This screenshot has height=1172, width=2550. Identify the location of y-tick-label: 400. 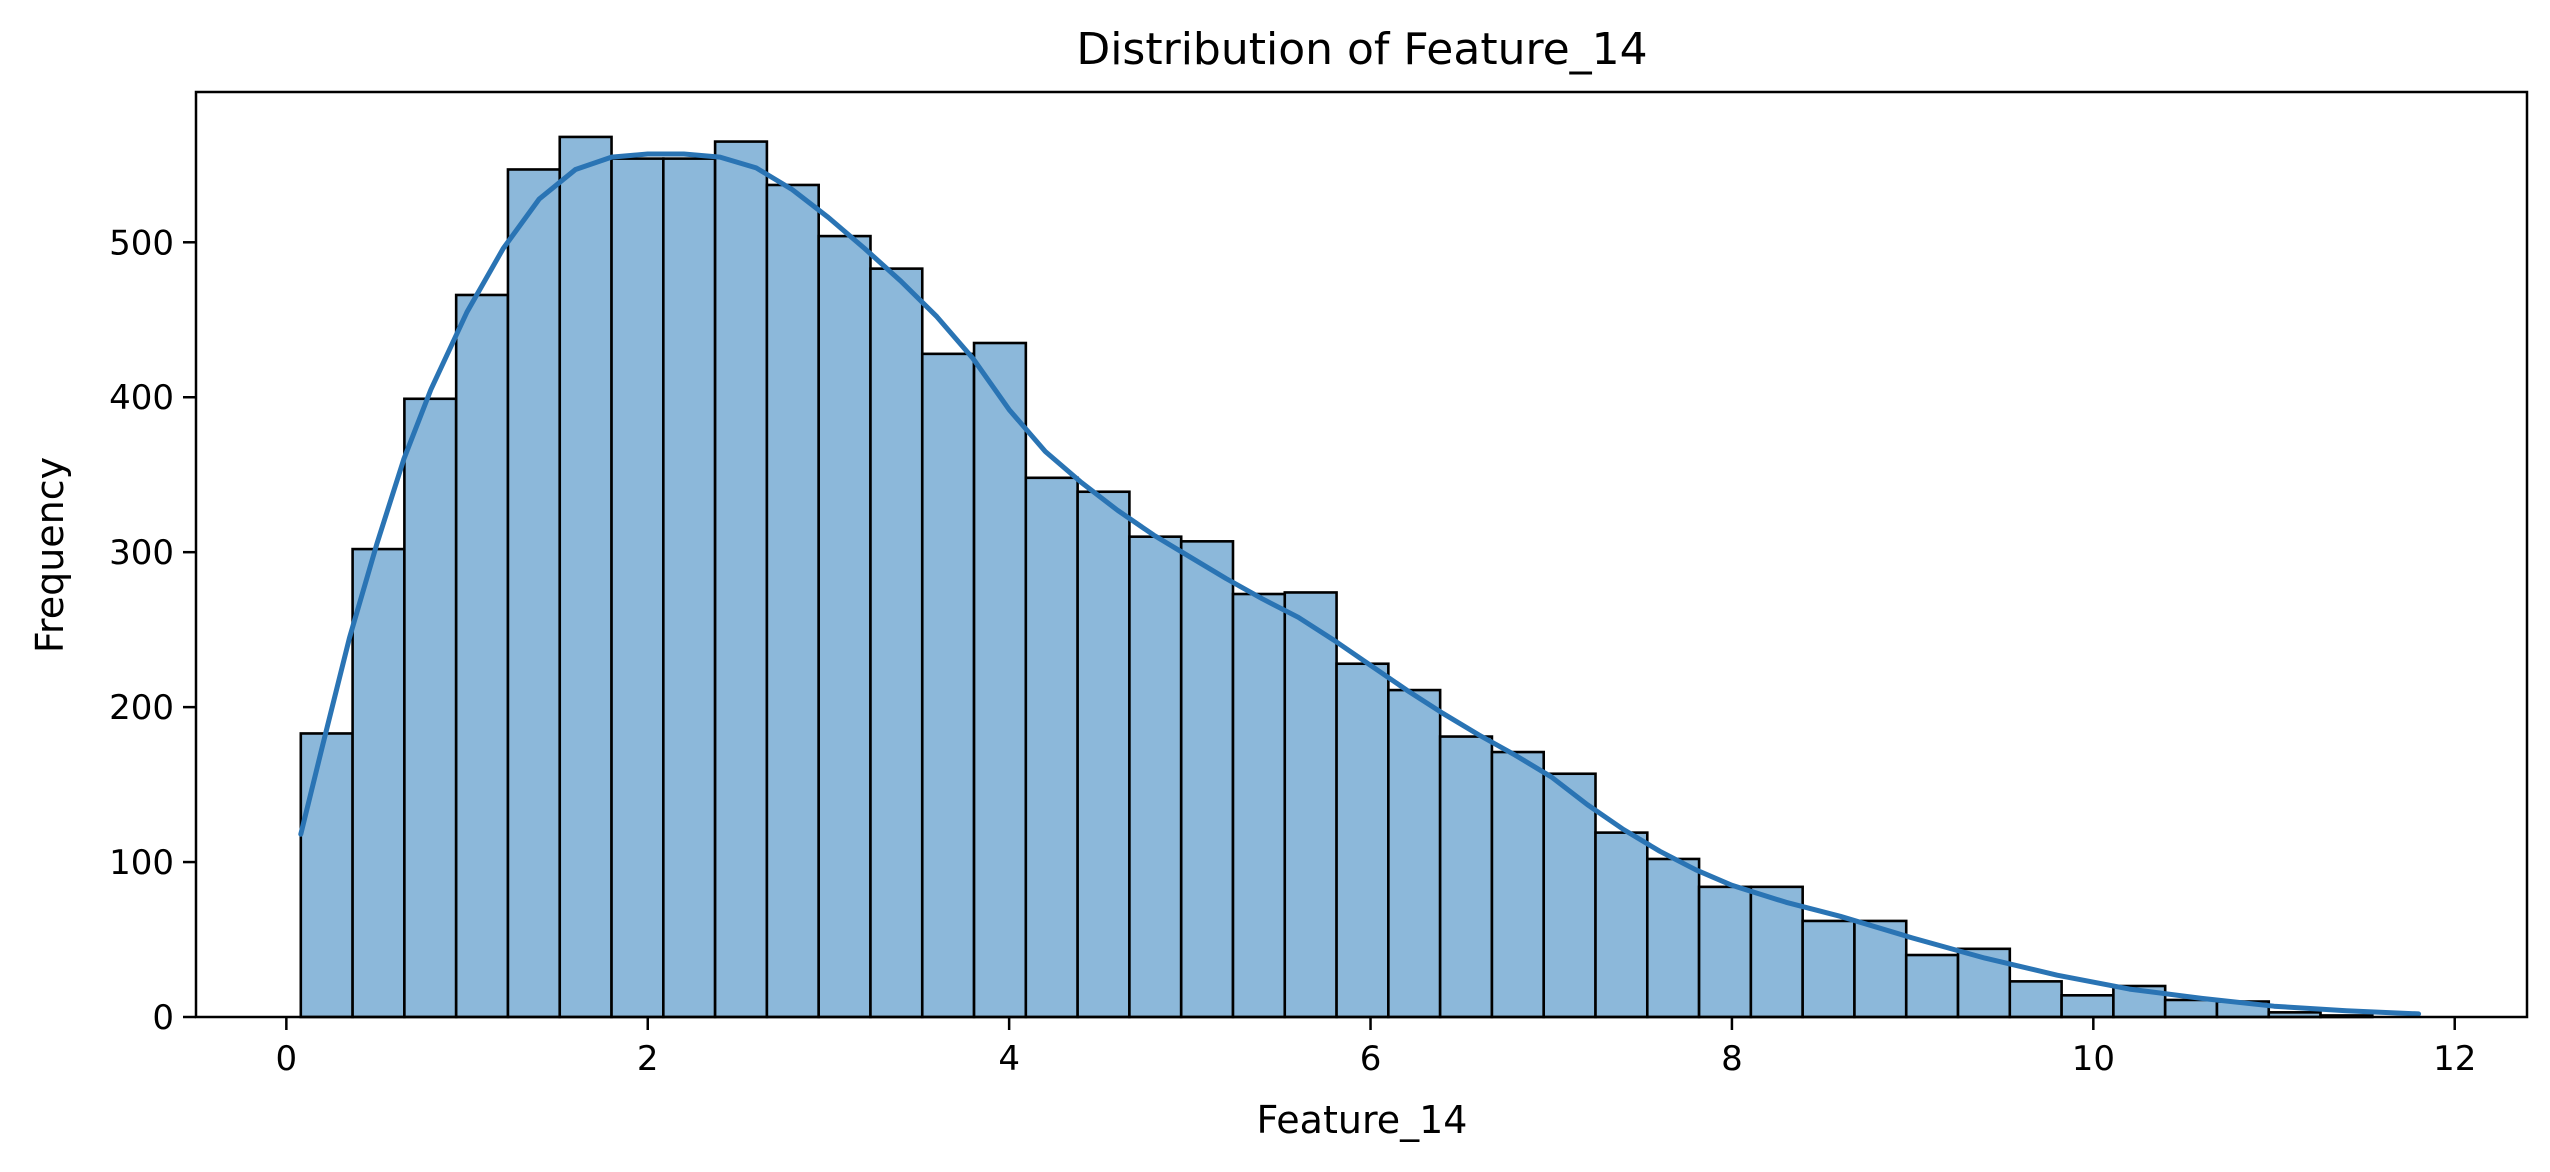
(141, 398).